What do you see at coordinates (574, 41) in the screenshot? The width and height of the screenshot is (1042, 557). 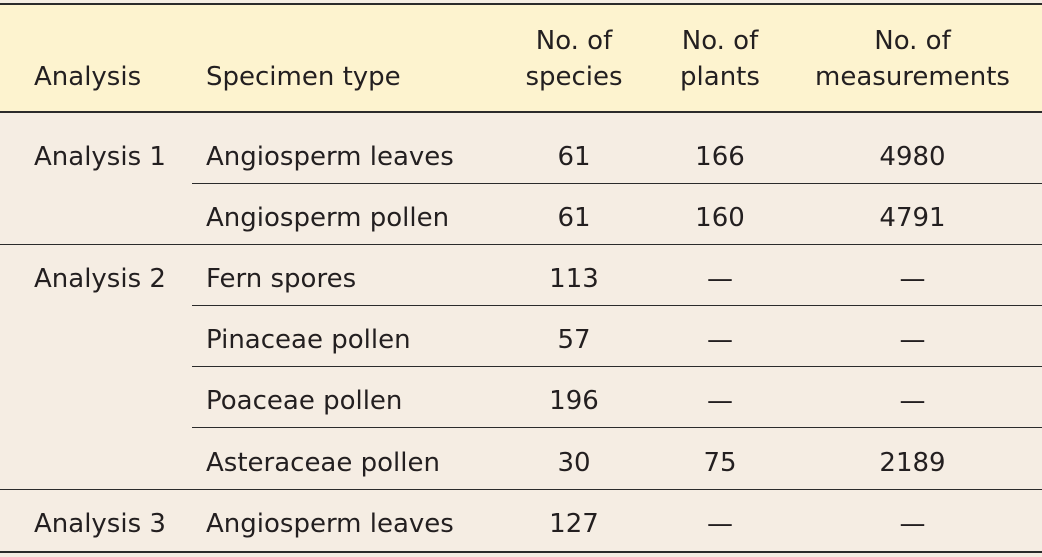 I see `header-species-line1: No. of` at bounding box center [574, 41].